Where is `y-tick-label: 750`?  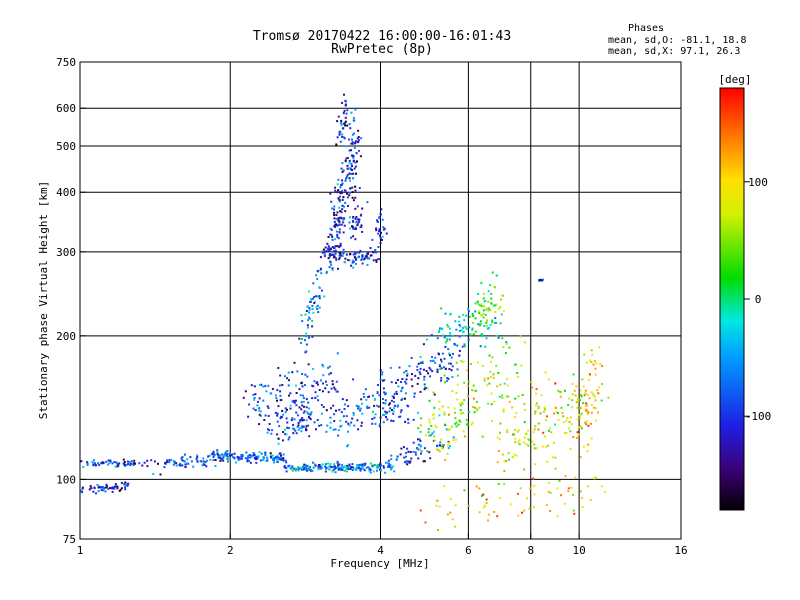
y-tick-label: 750 is located at coordinates (66, 62).